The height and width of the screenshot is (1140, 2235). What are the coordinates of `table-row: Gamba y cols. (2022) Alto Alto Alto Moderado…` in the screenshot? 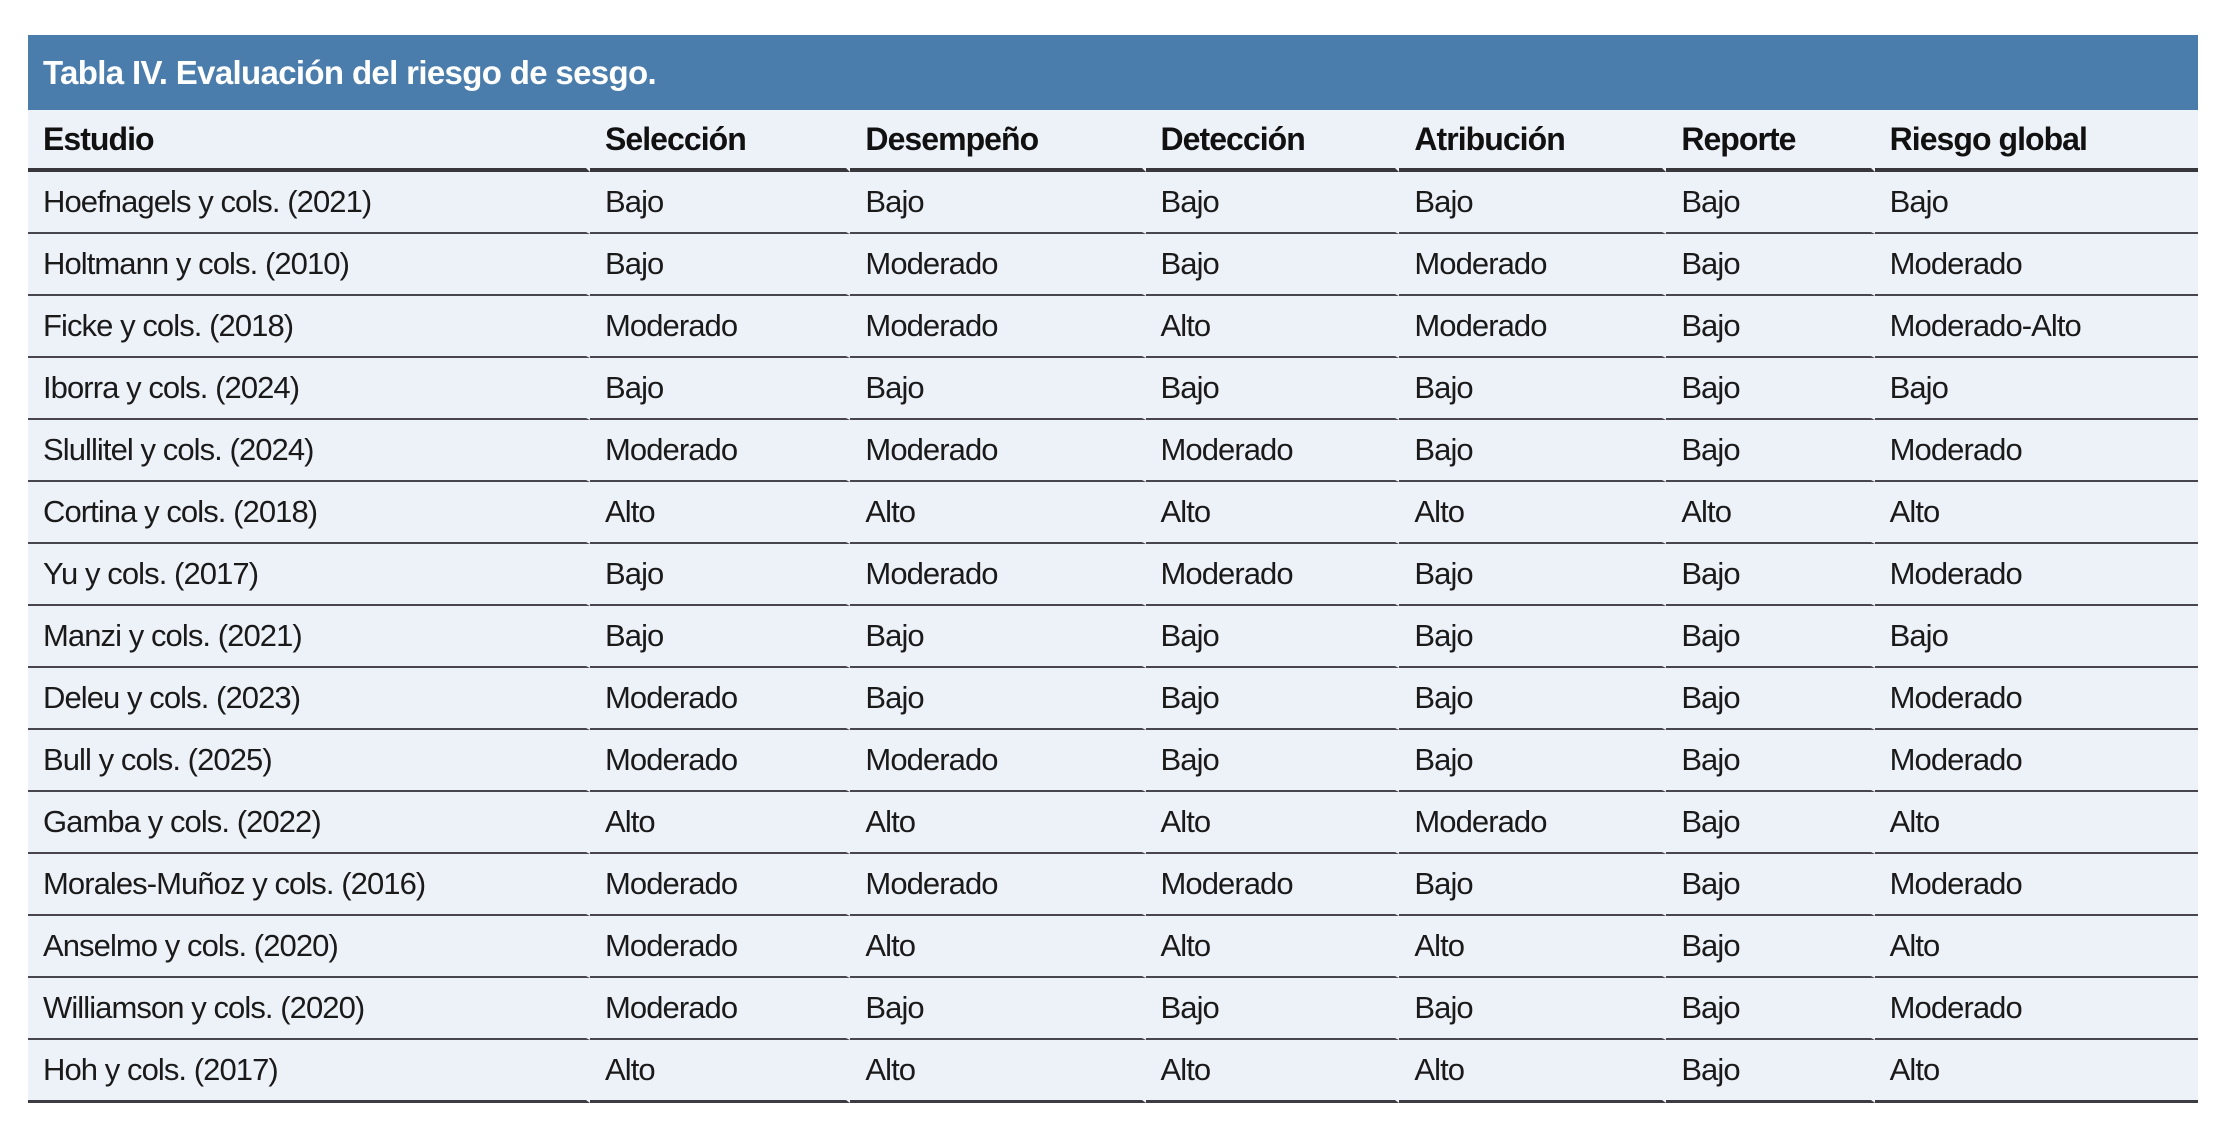 It's located at (1113, 823).